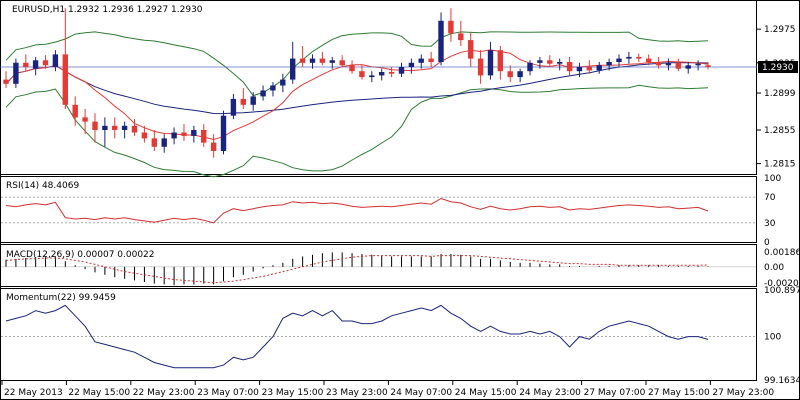 The width and height of the screenshot is (800, 400). Describe the element at coordinates (164, 393) in the screenshot. I see `time-axis-label: 22 May 23:00` at that location.